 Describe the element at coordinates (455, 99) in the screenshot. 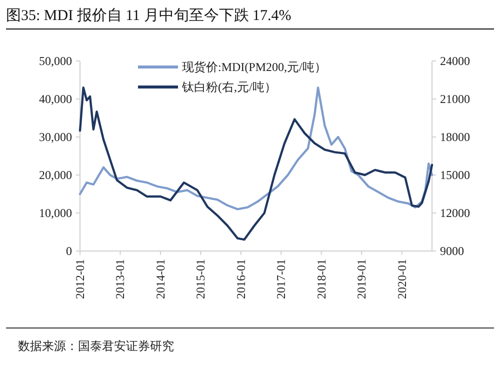

I see `y2-tick-label: 21000` at that location.